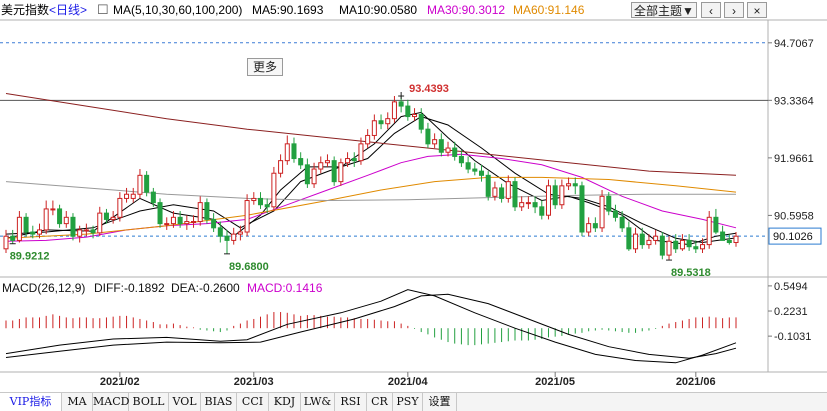  Describe the element at coordinates (351, 402) in the screenshot. I see `tab-9: RSI` at that location.